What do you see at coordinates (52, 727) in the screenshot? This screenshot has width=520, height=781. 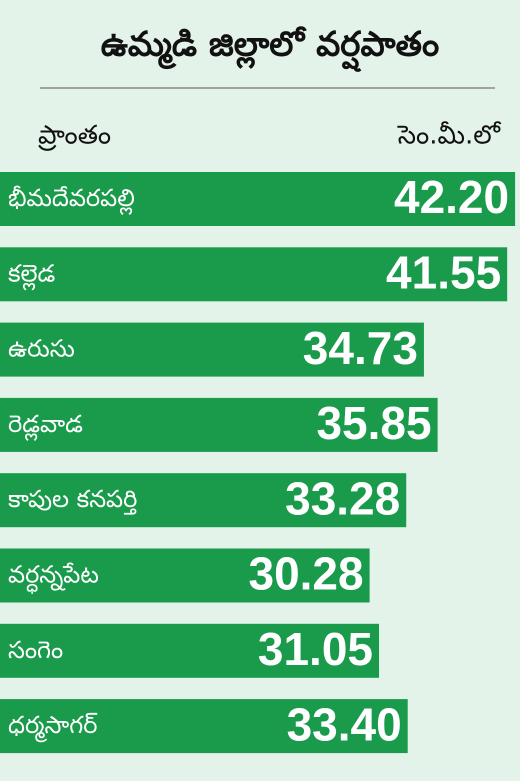 I see `category-label: ధర్మసాగర్` at bounding box center [52, 727].